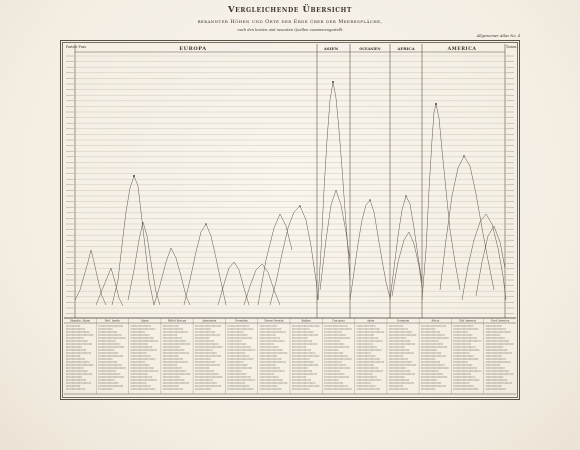 The image size is (580, 450). Describe the element at coordinates (144, 321) in the screenshot. I see `footer-heading: Alpen` at that location.